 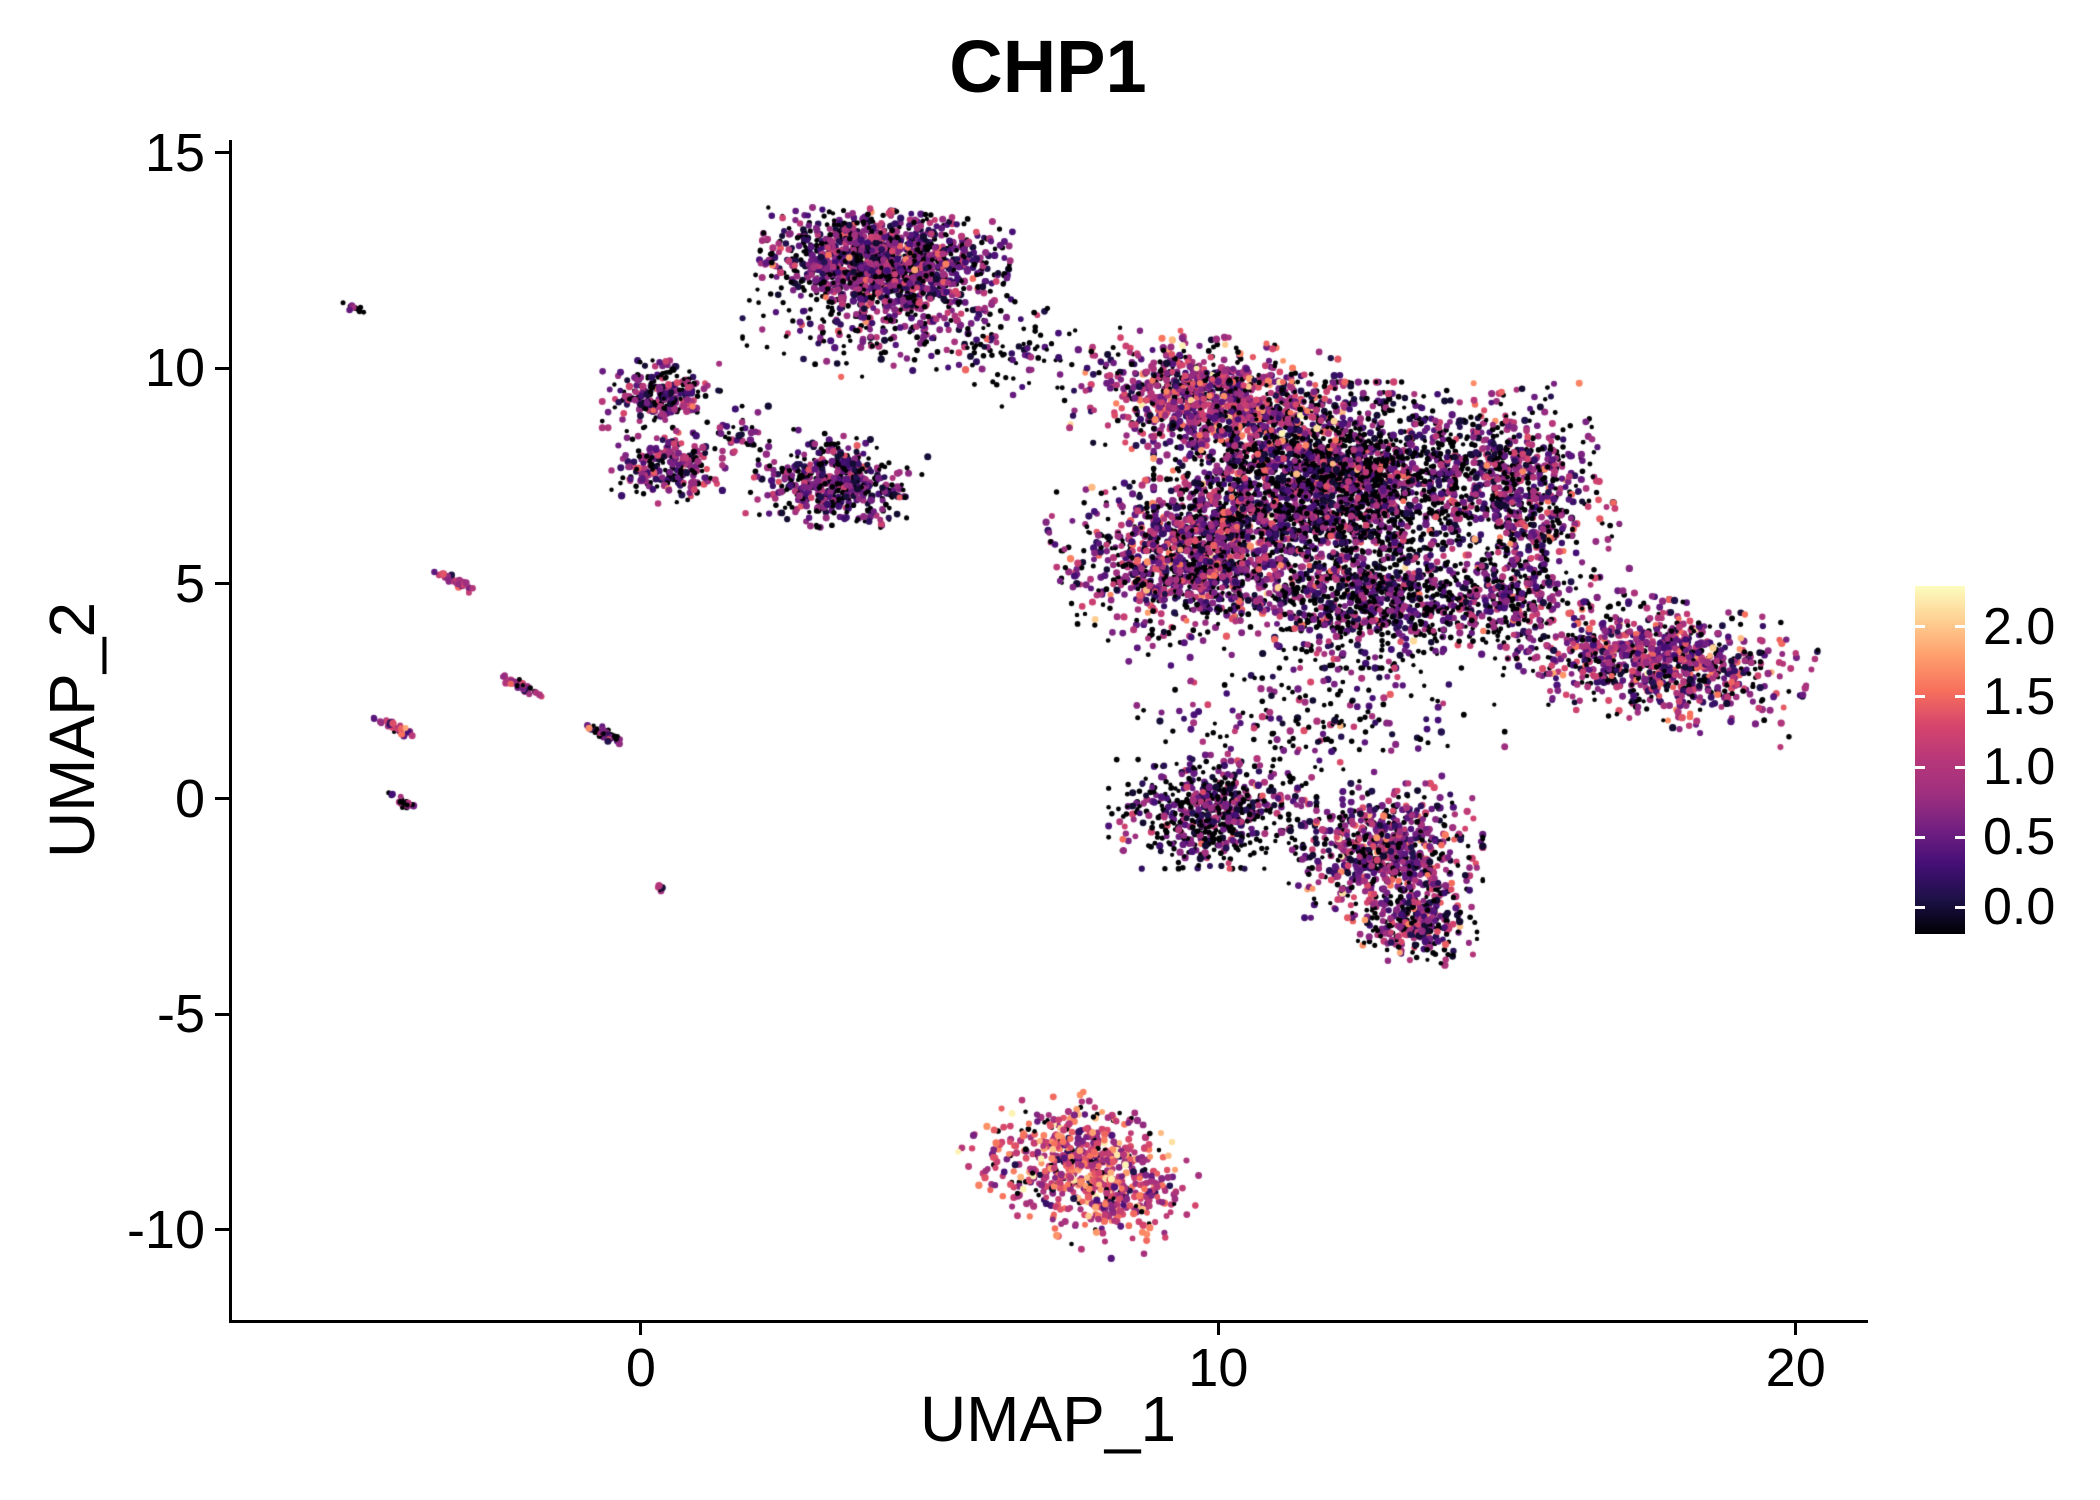 What do you see at coordinates (2019, 907) in the screenshot?
I see `colorbar-tick-label: 0.0` at bounding box center [2019, 907].